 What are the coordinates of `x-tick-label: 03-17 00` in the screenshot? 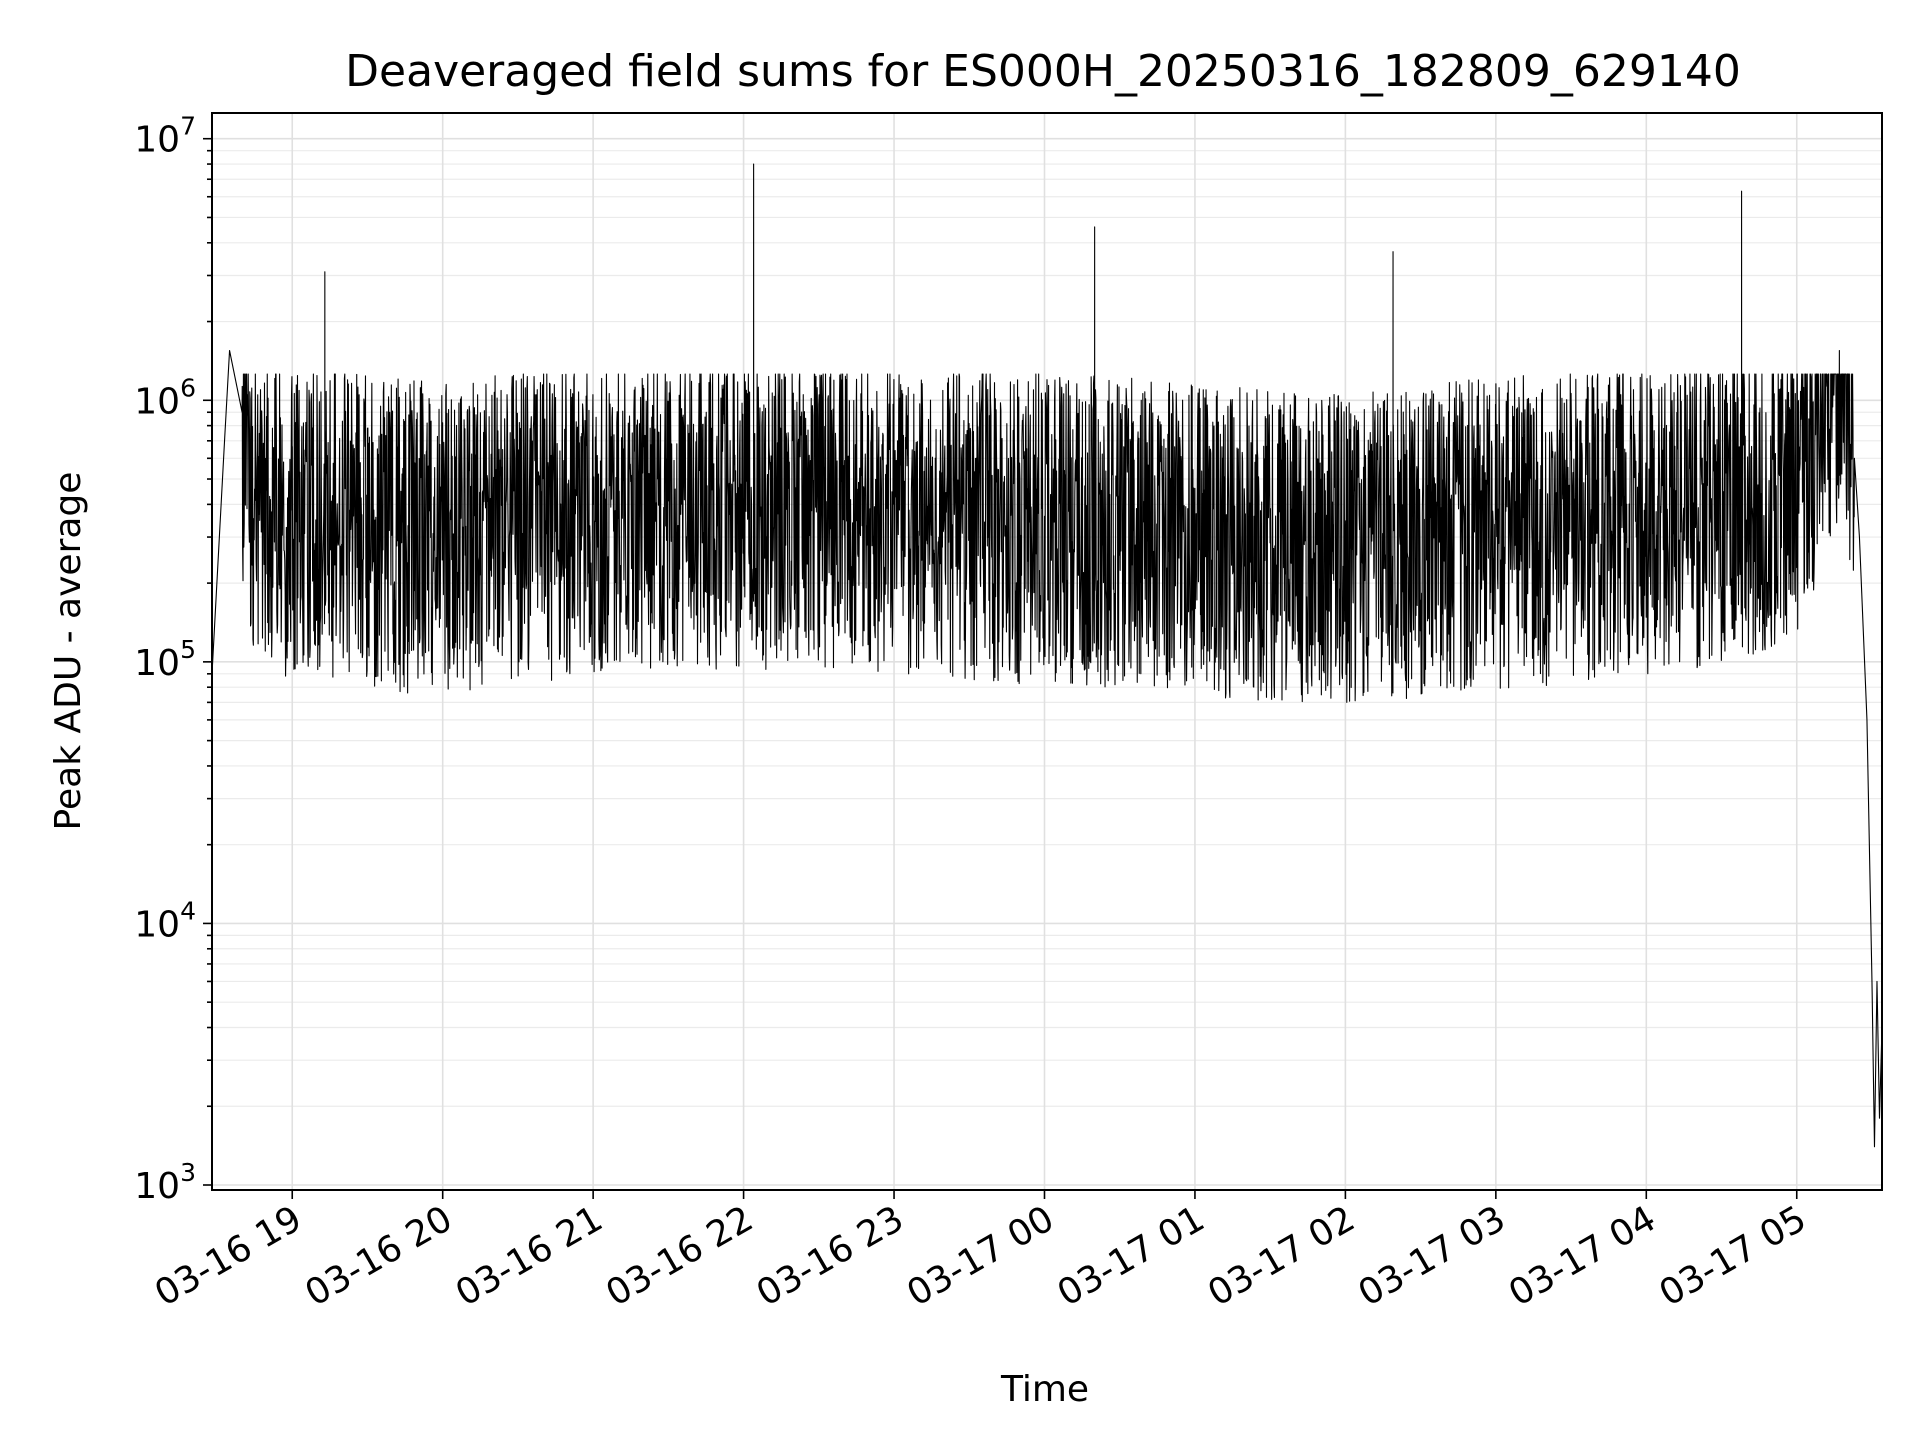 It's located at (980, 1256).